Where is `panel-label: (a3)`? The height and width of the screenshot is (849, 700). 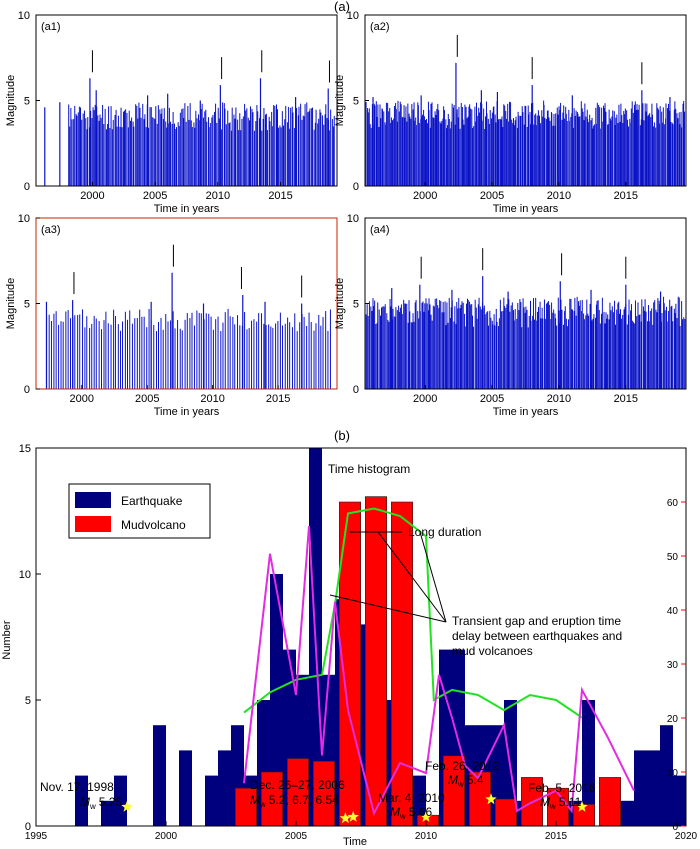
panel-label: (a3) is located at coordinates (51, 230).